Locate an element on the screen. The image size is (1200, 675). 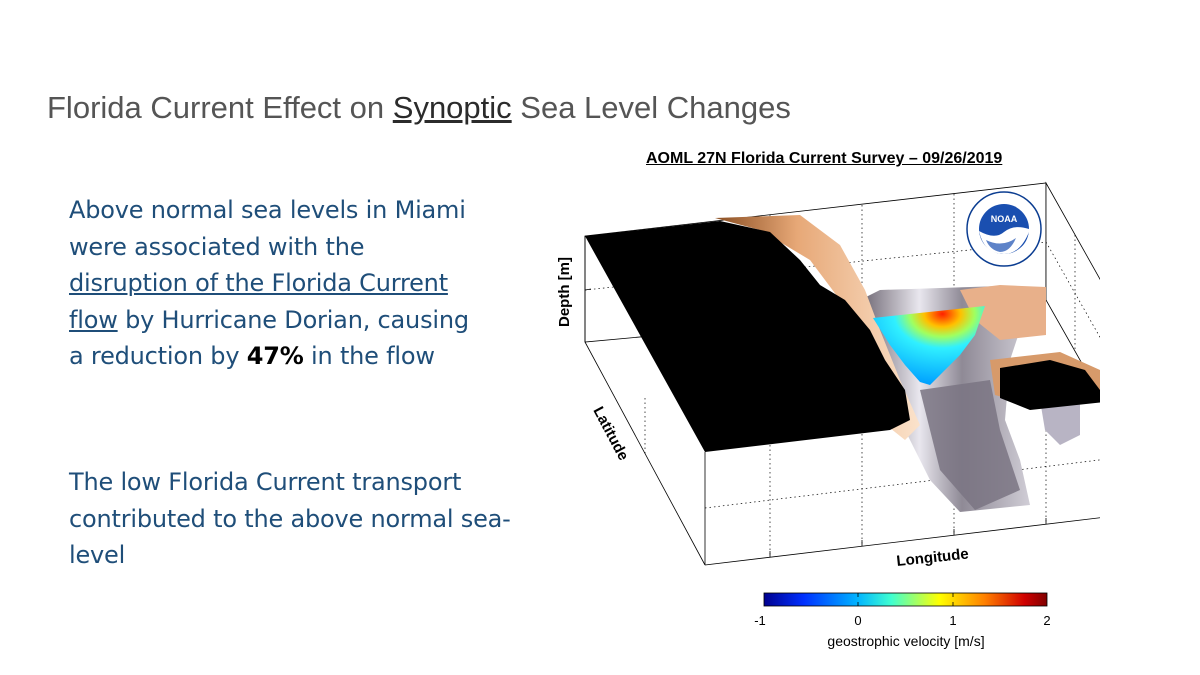
p1-line5-after: in the flow is located at coordinates (369, 356).